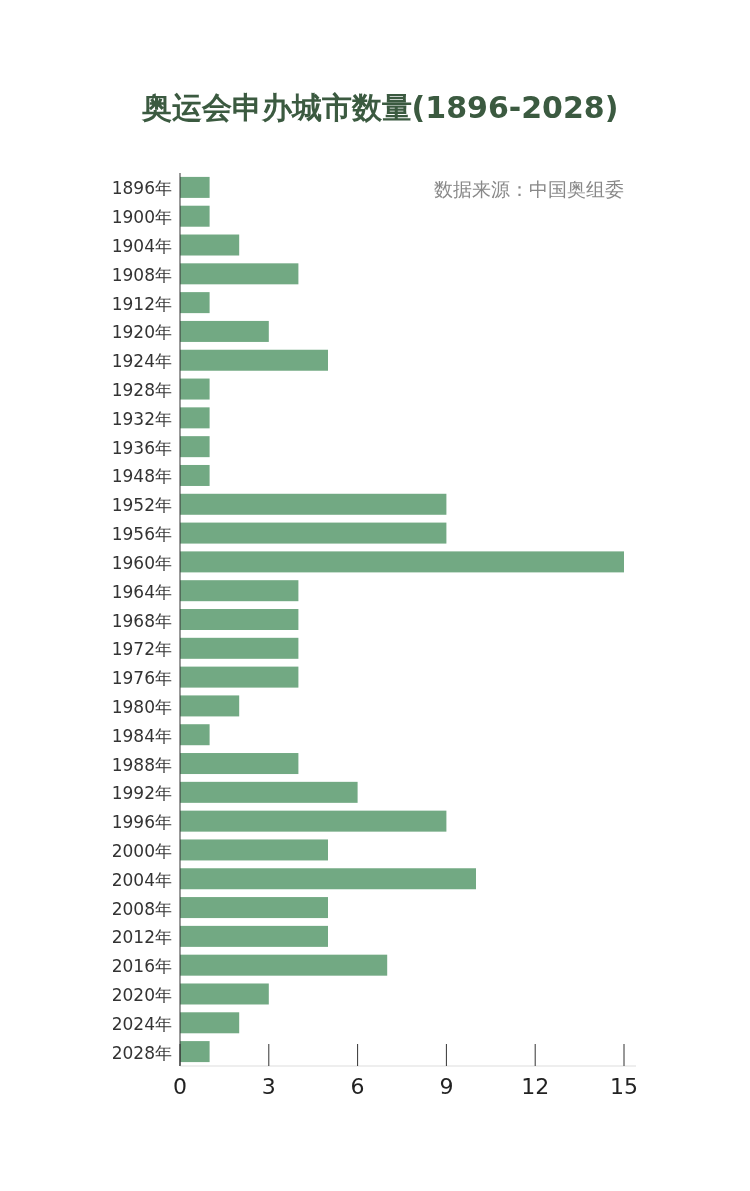 This screenshot has height=1191, width=750. I want to click on y-tick-label: 2028年, so click(141, 1052).